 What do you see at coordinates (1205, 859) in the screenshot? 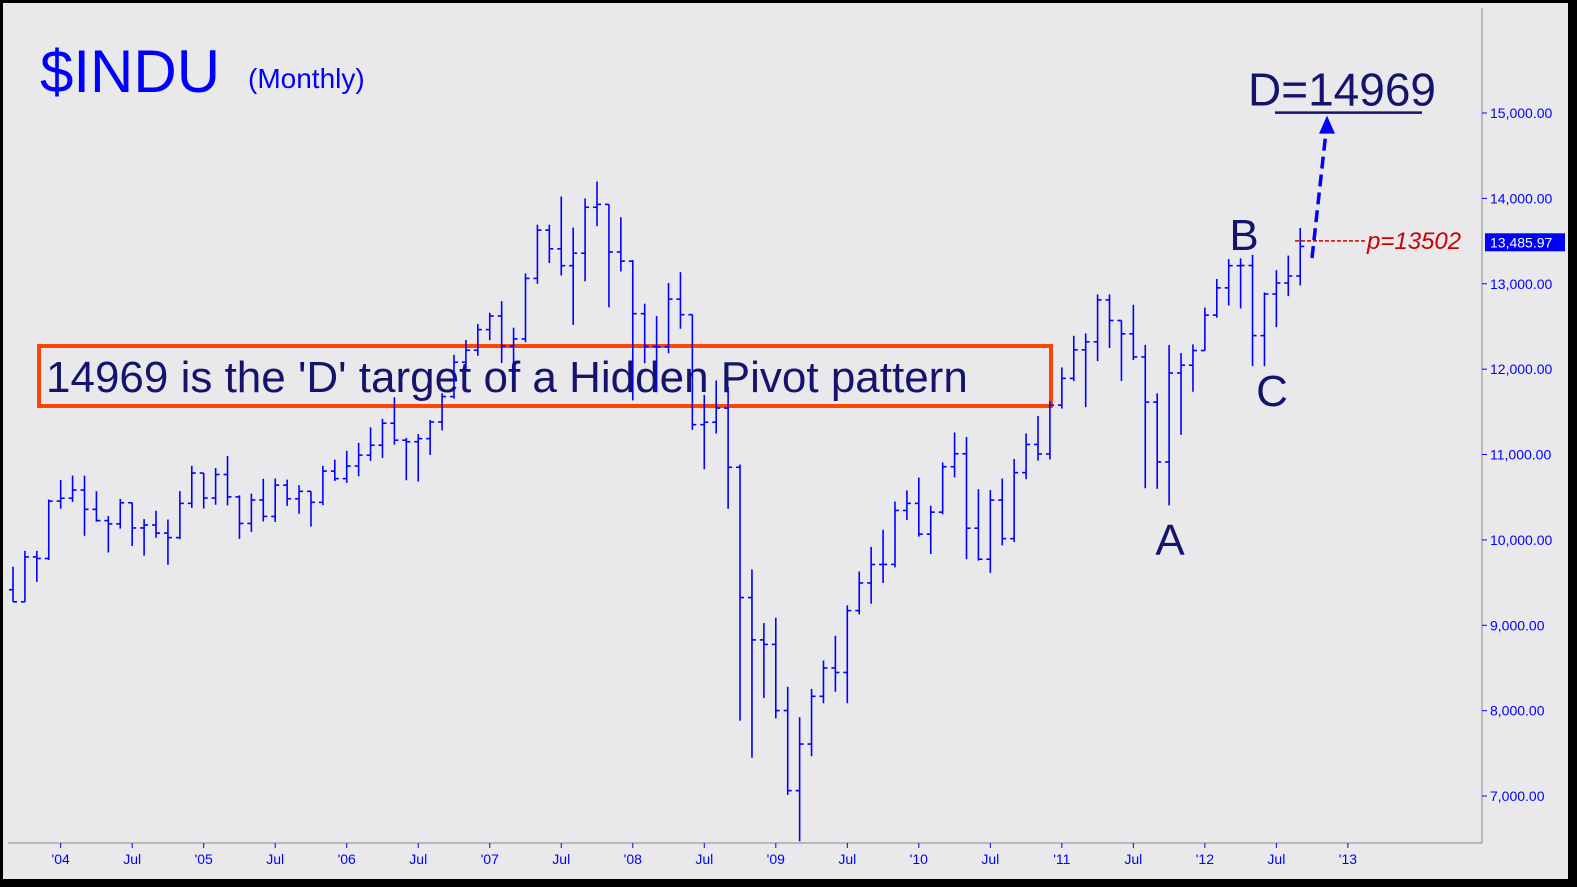
I see `x-tick-label: '12` at bounding box center [1205, 859].